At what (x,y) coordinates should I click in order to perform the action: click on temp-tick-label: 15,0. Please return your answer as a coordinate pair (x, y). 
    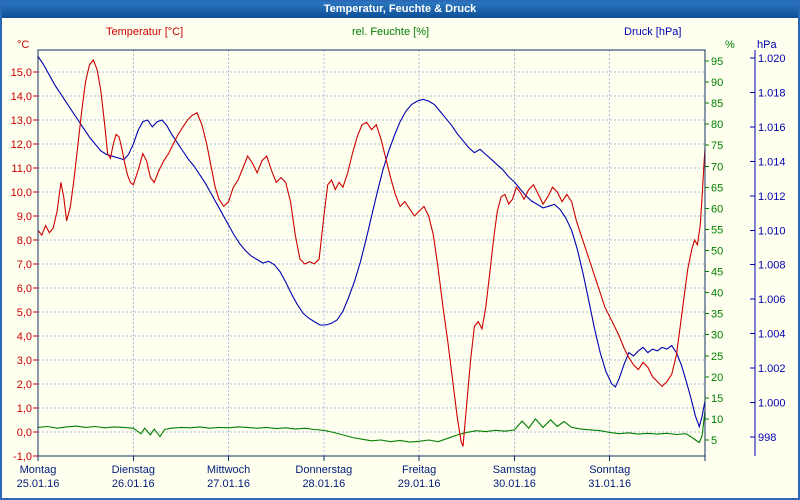
    Looking at the image, I should click on (21, 73).